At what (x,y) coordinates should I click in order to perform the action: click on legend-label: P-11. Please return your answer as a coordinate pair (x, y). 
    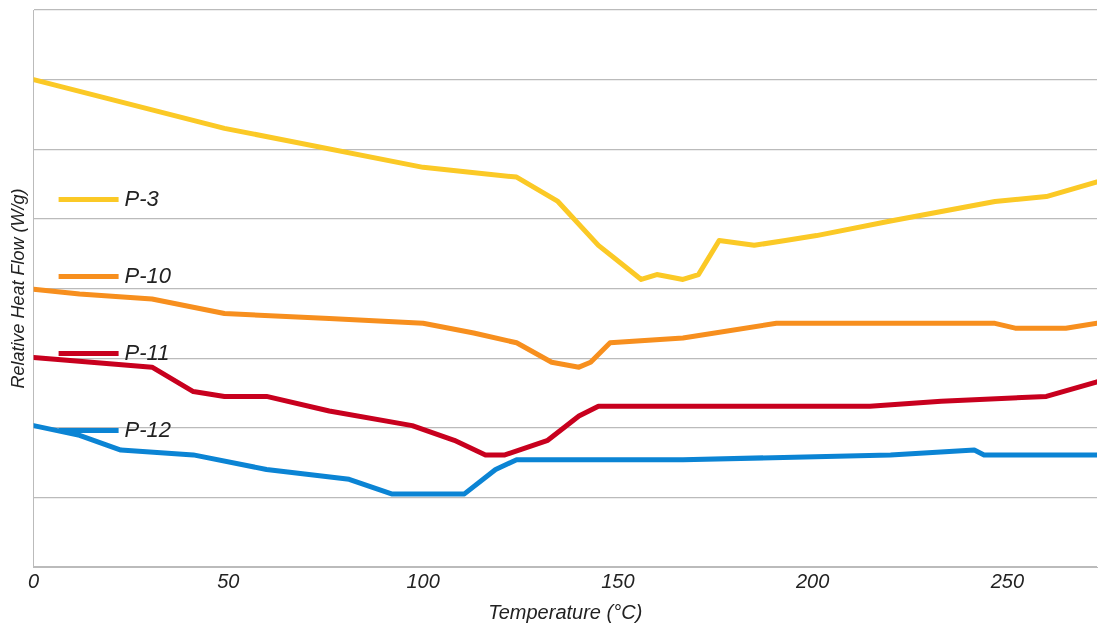
    Looking at the image, I should click on (147, 352).